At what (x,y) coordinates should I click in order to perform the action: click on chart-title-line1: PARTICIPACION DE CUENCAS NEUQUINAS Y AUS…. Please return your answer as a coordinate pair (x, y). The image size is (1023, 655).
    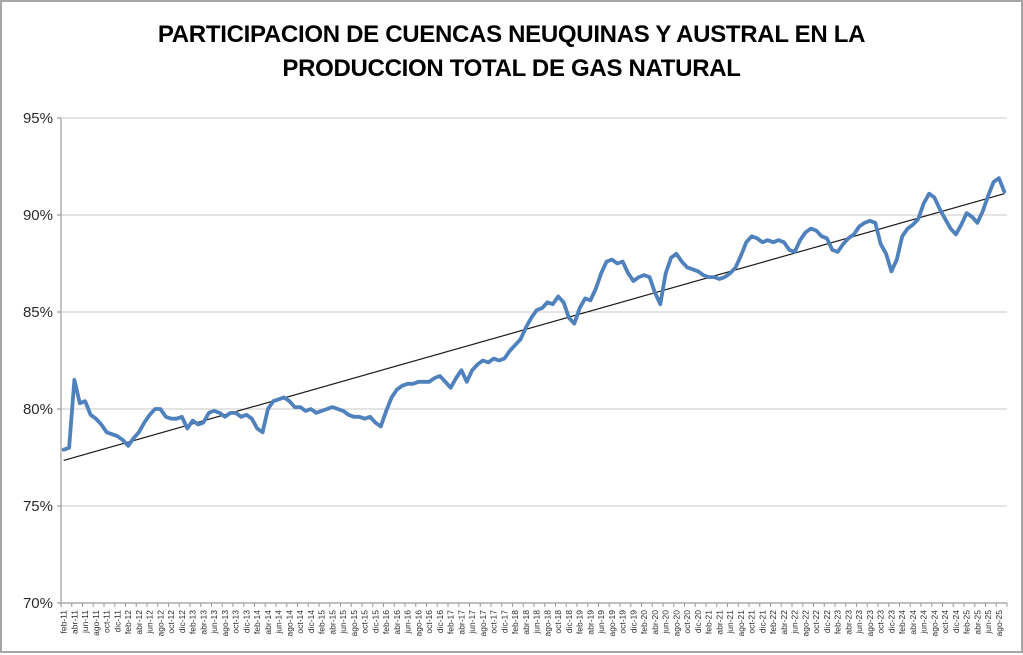
    Looking at the image, I should click on (511, 34).